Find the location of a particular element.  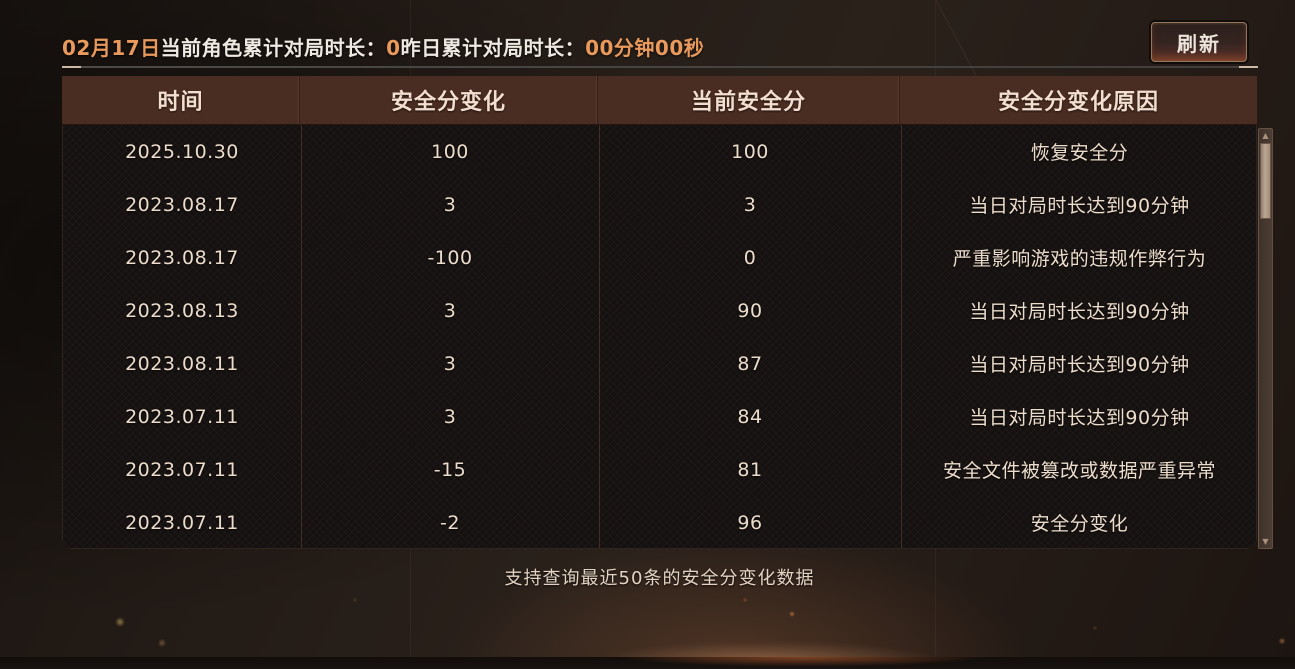

cell-current: 3 is located at coordinates (750, 204).